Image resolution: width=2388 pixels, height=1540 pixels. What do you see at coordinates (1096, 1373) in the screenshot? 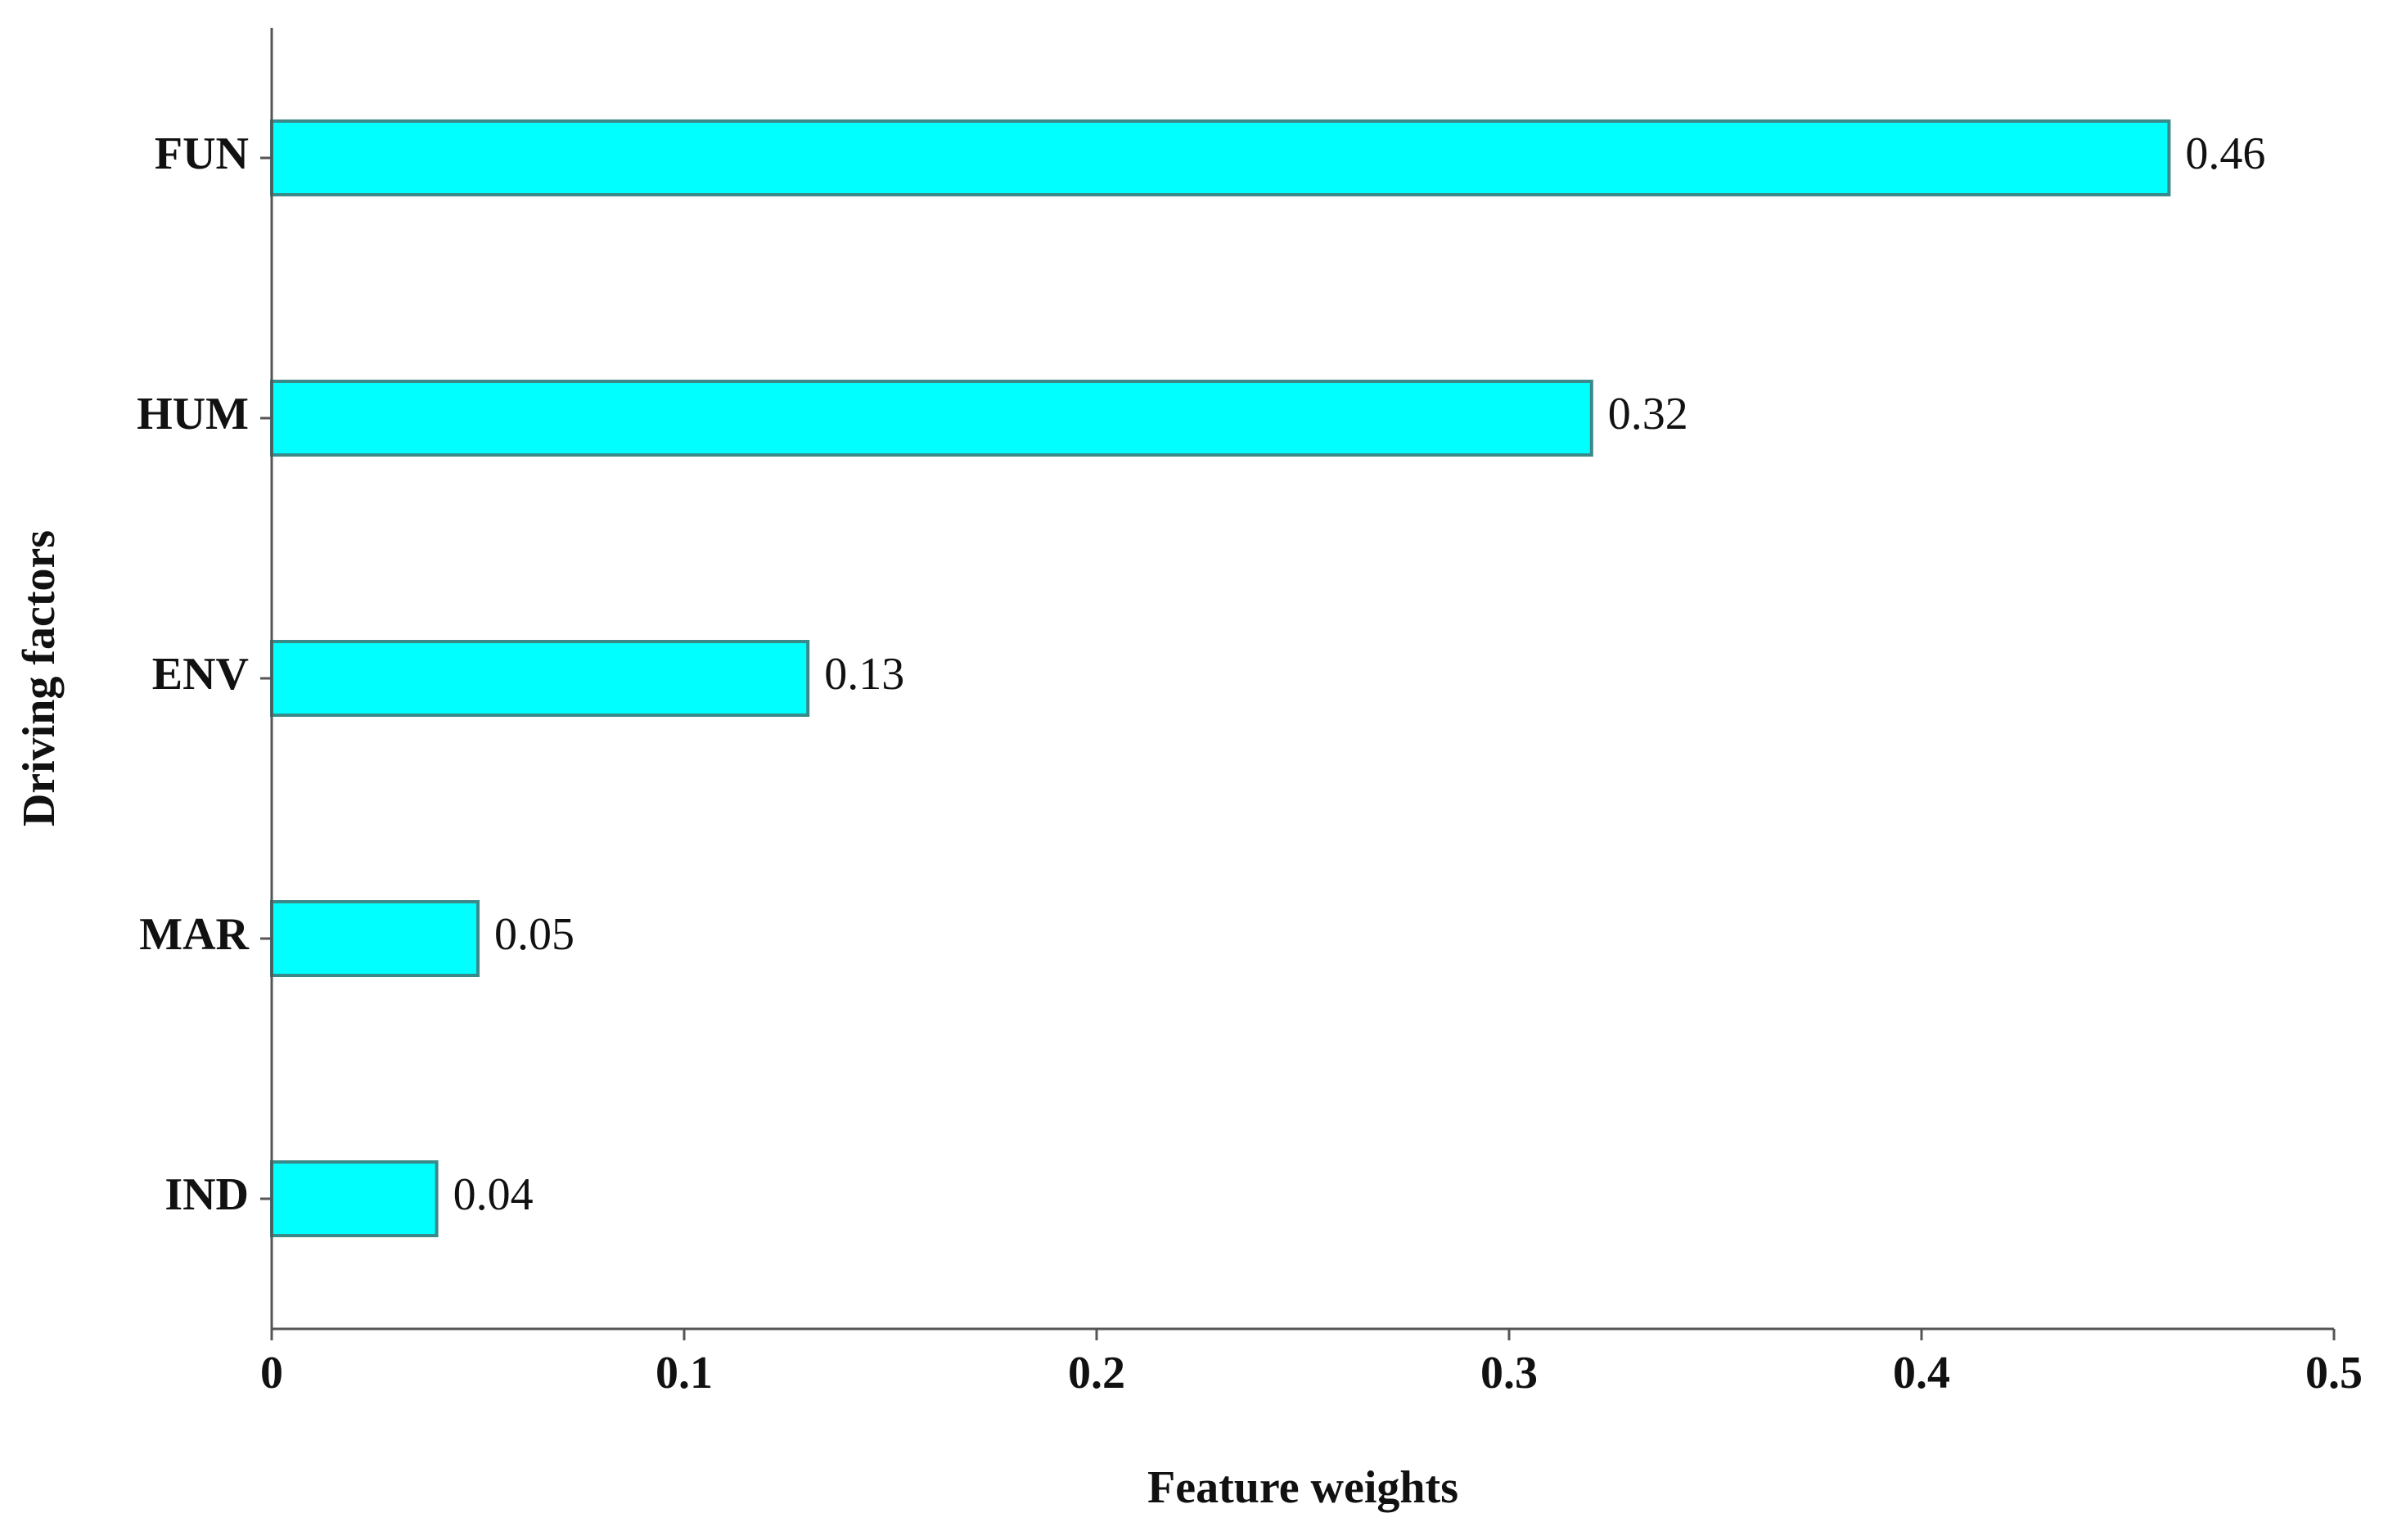
I see `x-tick-label: 0.2` at bounding box center [1096, 1373].